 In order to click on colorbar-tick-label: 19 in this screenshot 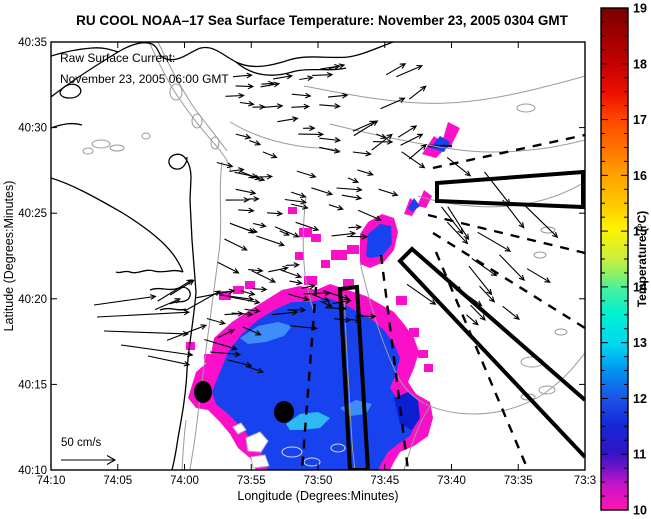, I will do `click(640, 9)`.